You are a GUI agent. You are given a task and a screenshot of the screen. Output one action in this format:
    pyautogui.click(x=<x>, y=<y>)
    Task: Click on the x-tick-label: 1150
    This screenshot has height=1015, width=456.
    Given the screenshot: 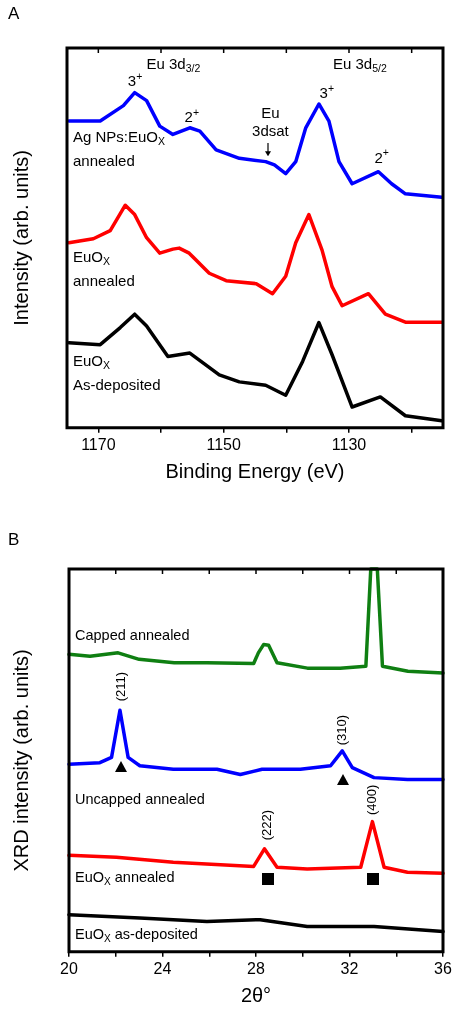 What is the action you would take?
    pyautogui.click(x=223, y=444)
    